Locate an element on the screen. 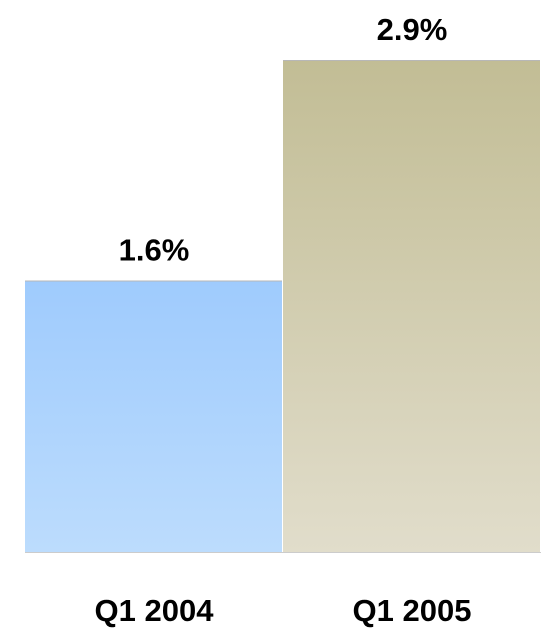 The height and width of the screenshot is (631, 541). x-tick-label: Q1 2004 is located at coordinates (155, 610).